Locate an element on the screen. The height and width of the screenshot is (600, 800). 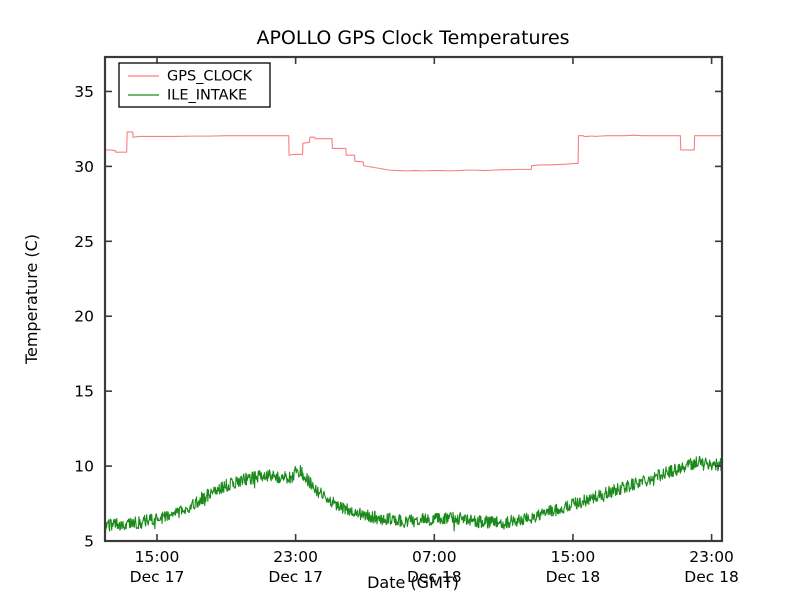
y-tick-label: 30 is located at coordinates (84, 167).